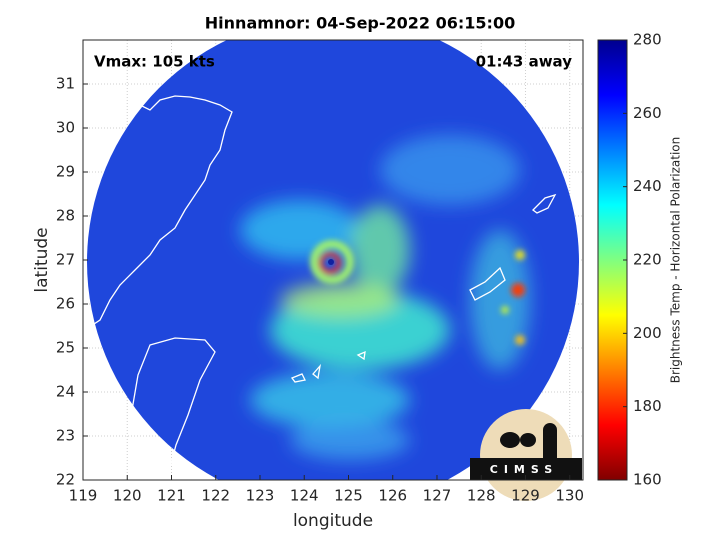 This screenshot has width=720, height=540. Describe the element at coordinates (481, 496) in the screenshot. I see `x-tick-label: 128` at that location.